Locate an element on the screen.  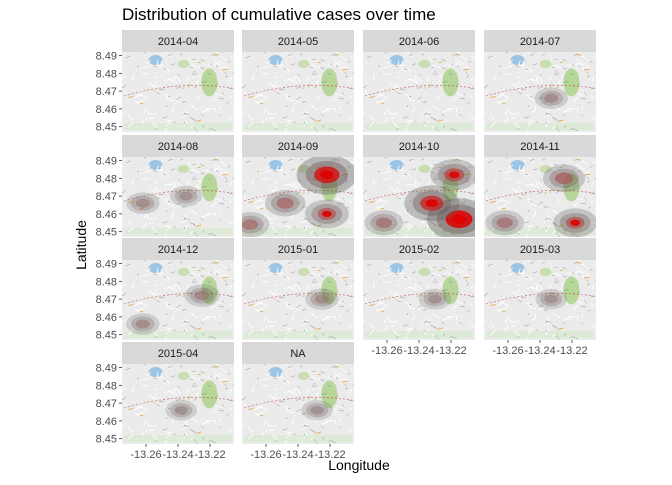
y-tick-label: 8.49 is located at coordinates (106, 265).